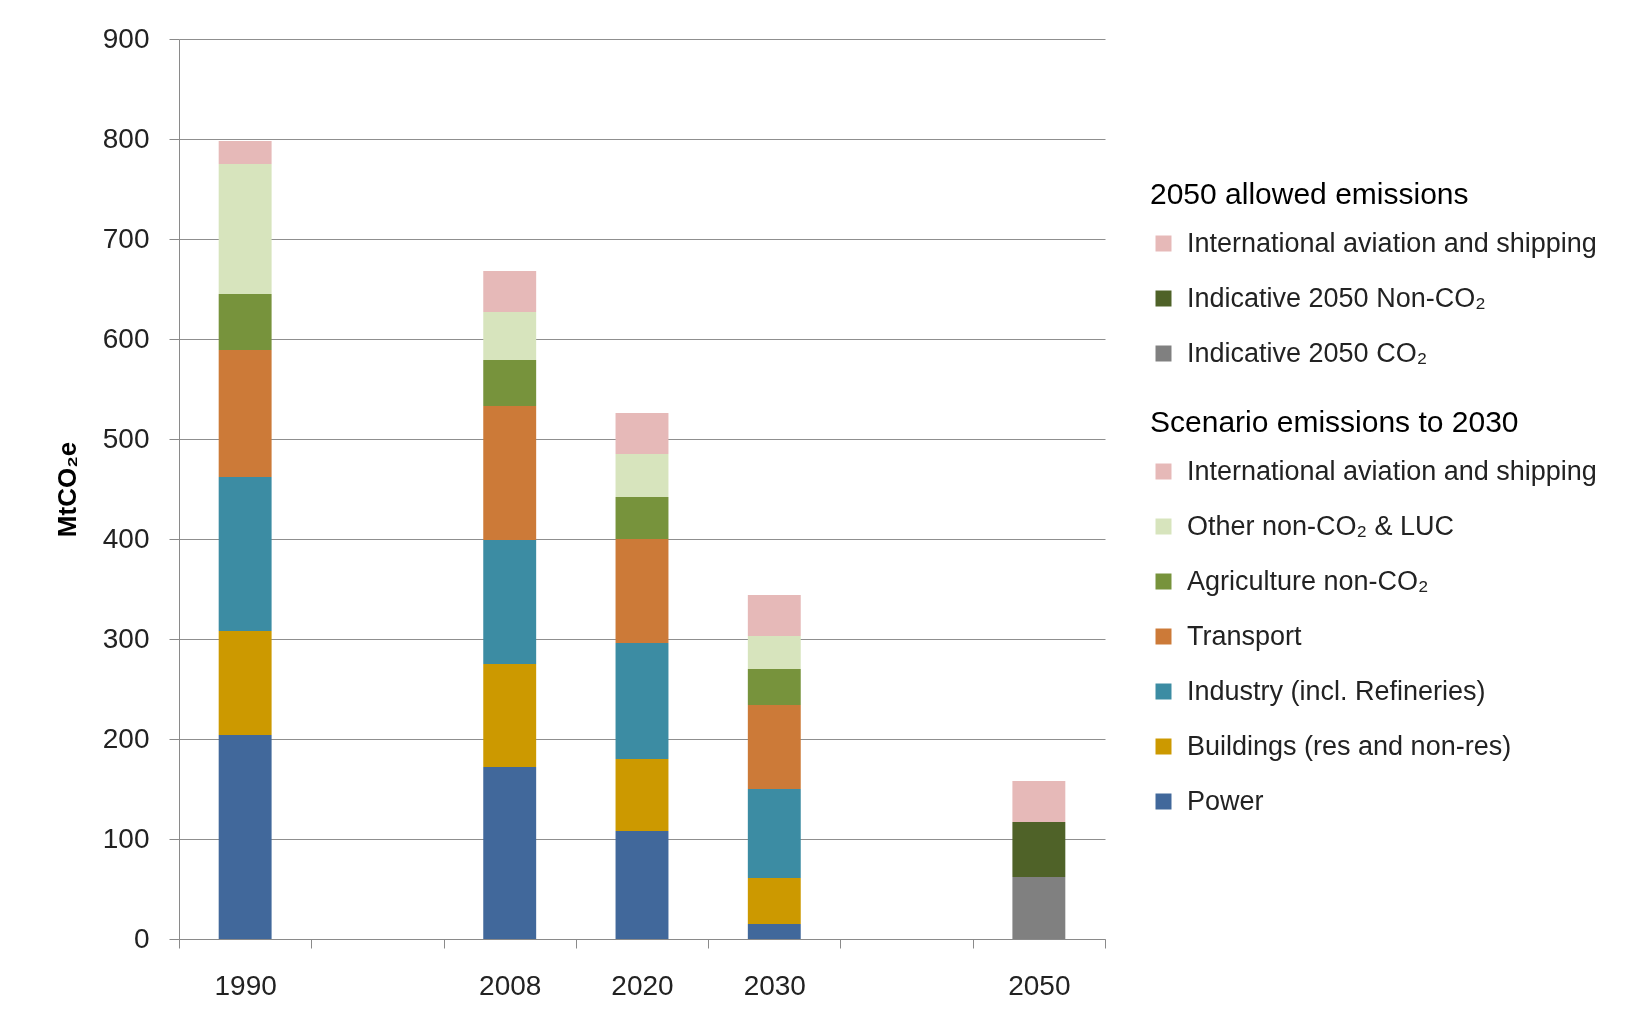 The image size is (1650, 1033). Describe the element at coordinates (126, 538) in the screenshot. I see `y-tick-label: 400` at that location.